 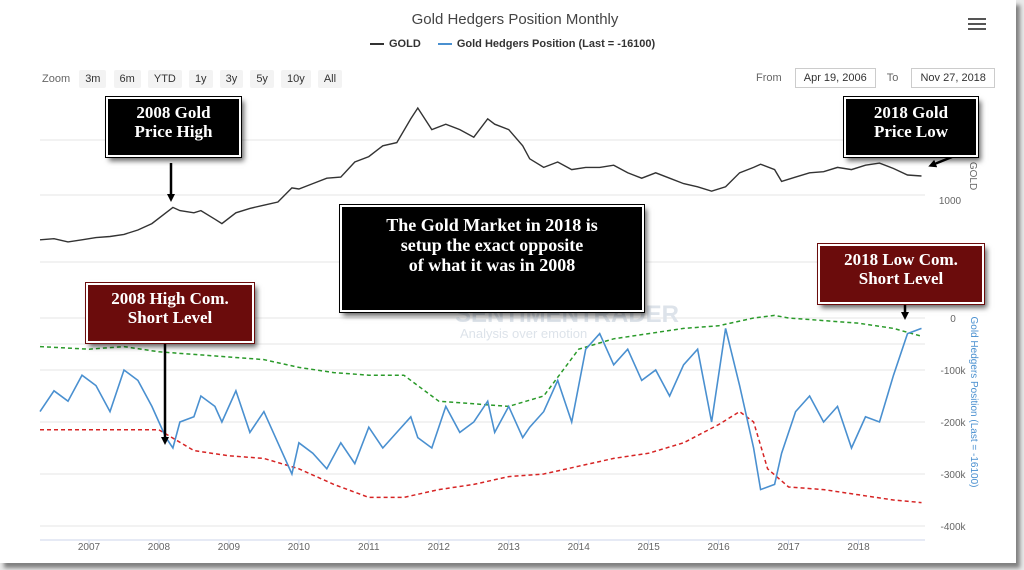 I want to click on callout-2008-high-com-short: 2008 High Com. Short Level, so click(x=170, y=313).